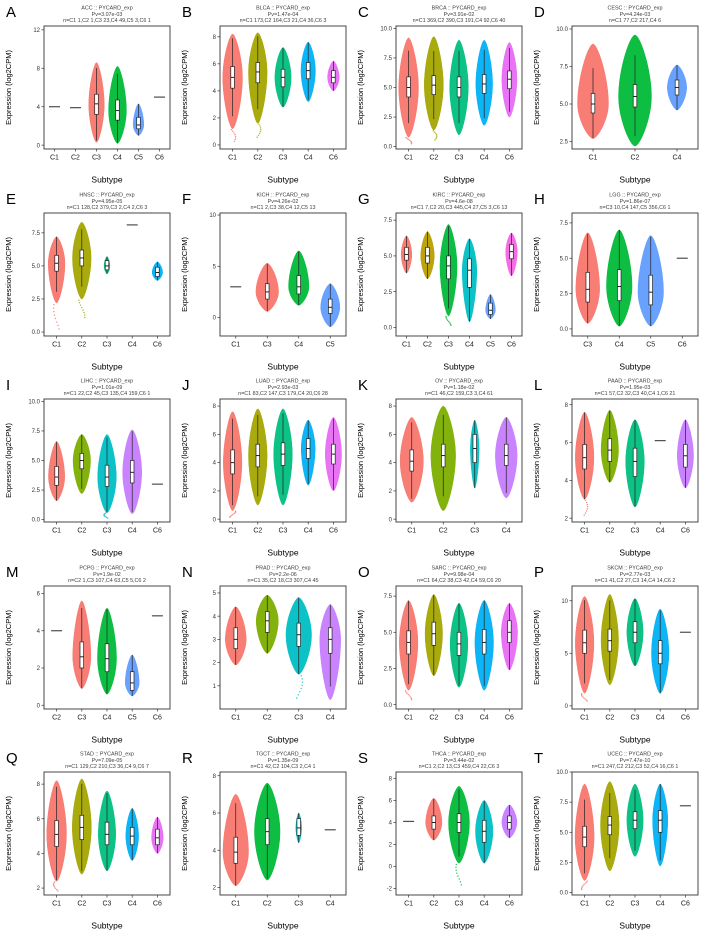 This screenshot has width=704, height=933. Describe the element at coordinates (215, 92) in the screenshot. I see `y-tick-label: 4` at that location.